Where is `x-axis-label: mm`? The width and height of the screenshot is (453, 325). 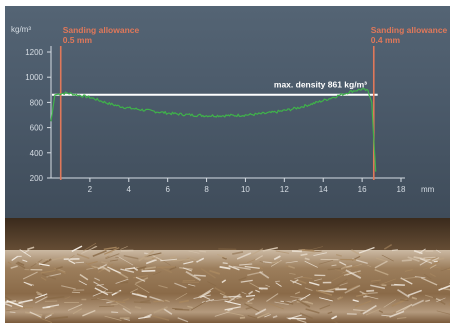
x-axis-label: mm is located at coordinates (428, 189).